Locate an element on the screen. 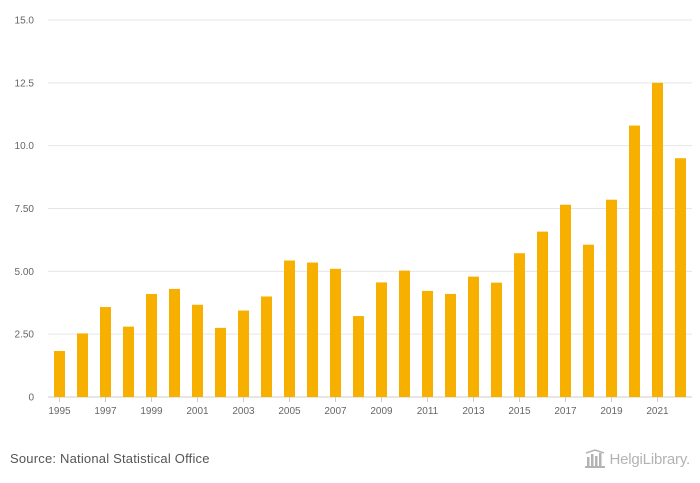 The image size is (700, 483). bar-2004 is located at coordinates (266, 346).